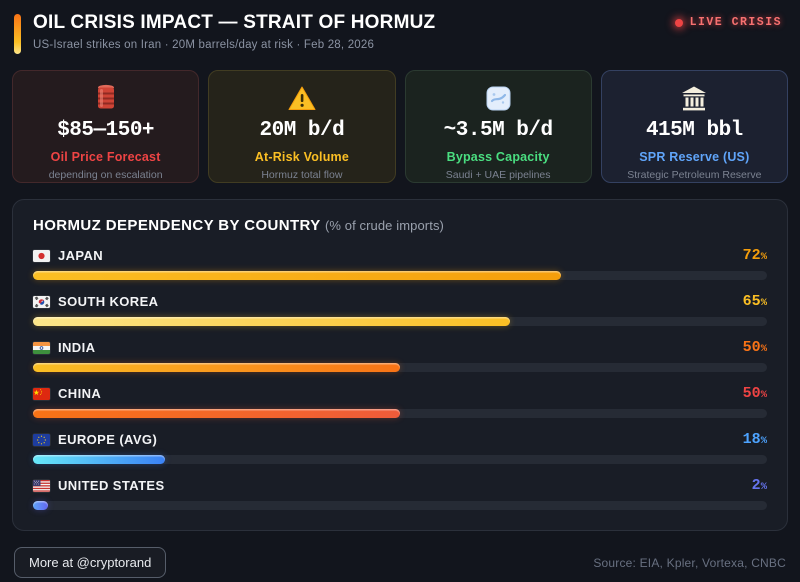 This screenshot has height=582, width=800. Describe the element at coordinates (41, 347) in the screenshot. I see `flag-india-icon` at that location.